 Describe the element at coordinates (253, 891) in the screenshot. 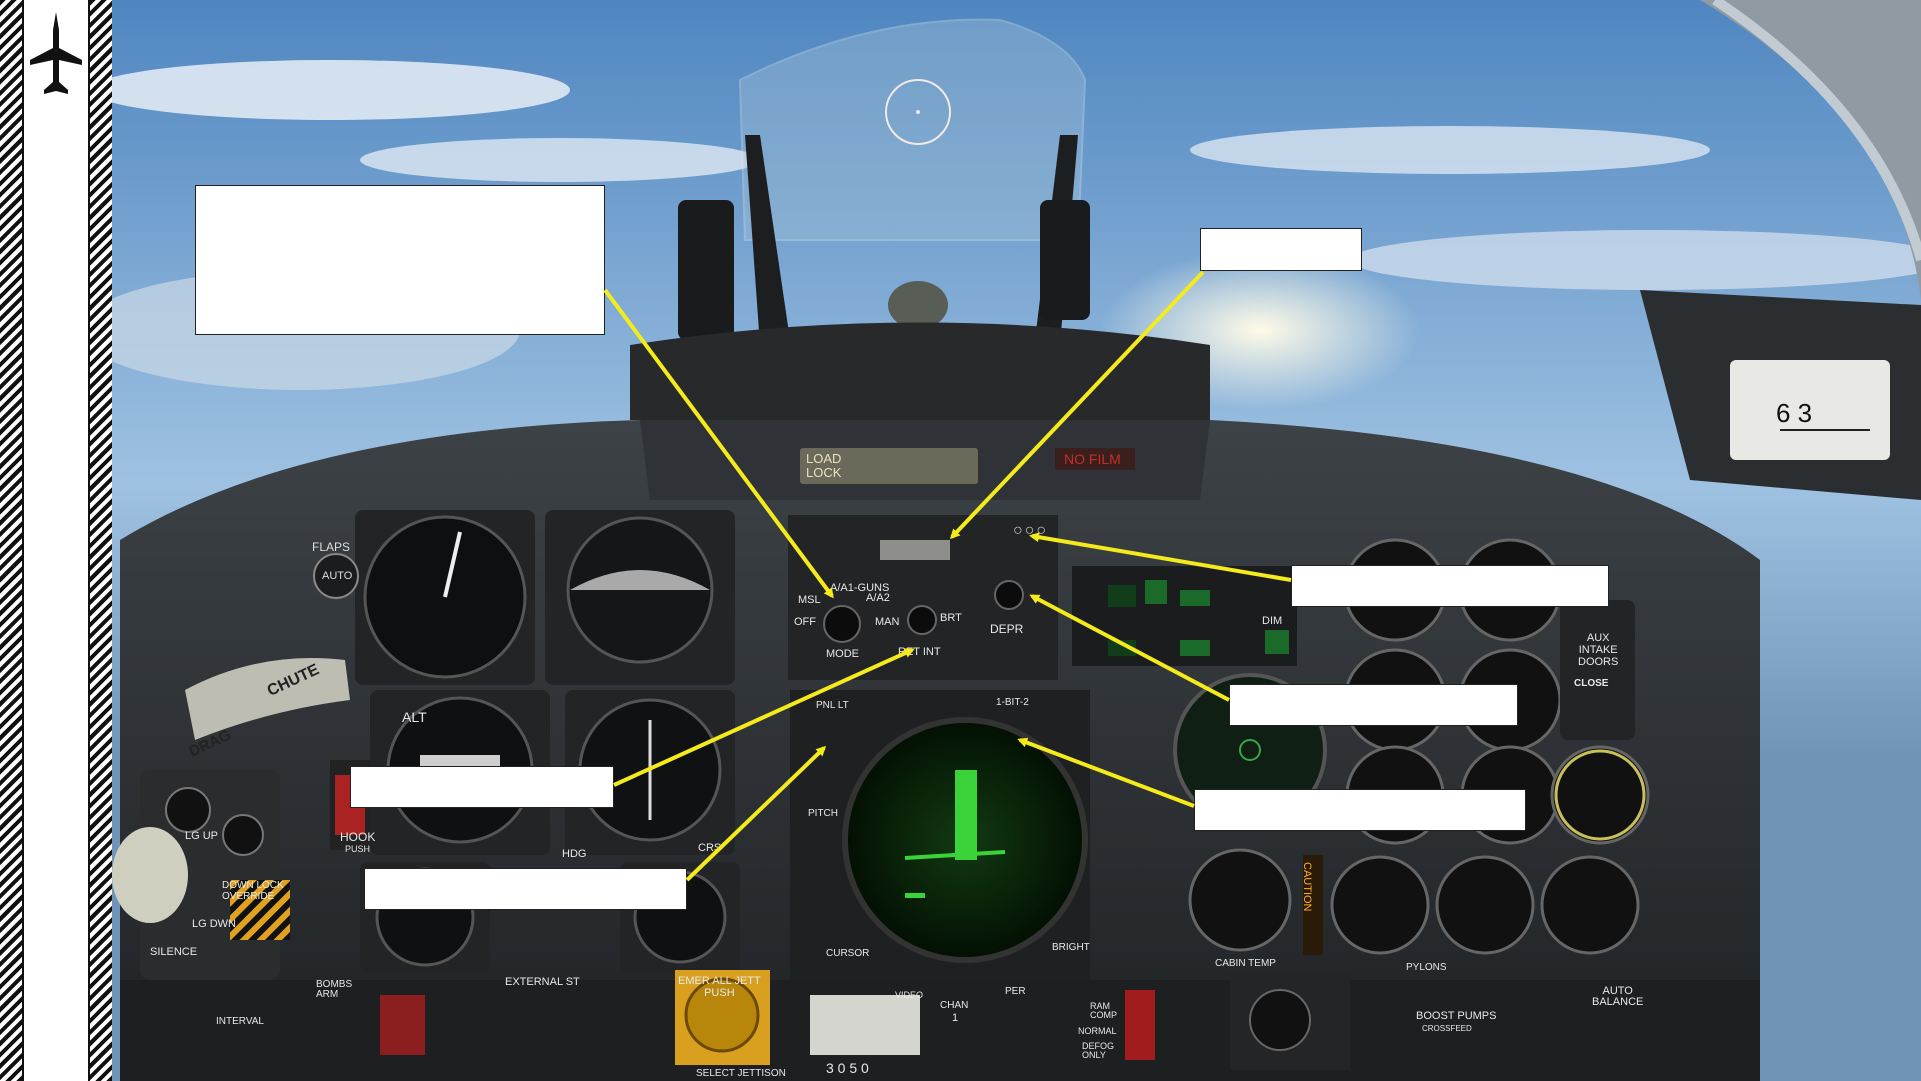

I see `down-lock-override-label: DOWN LOCK OVERRIDE` at that location.